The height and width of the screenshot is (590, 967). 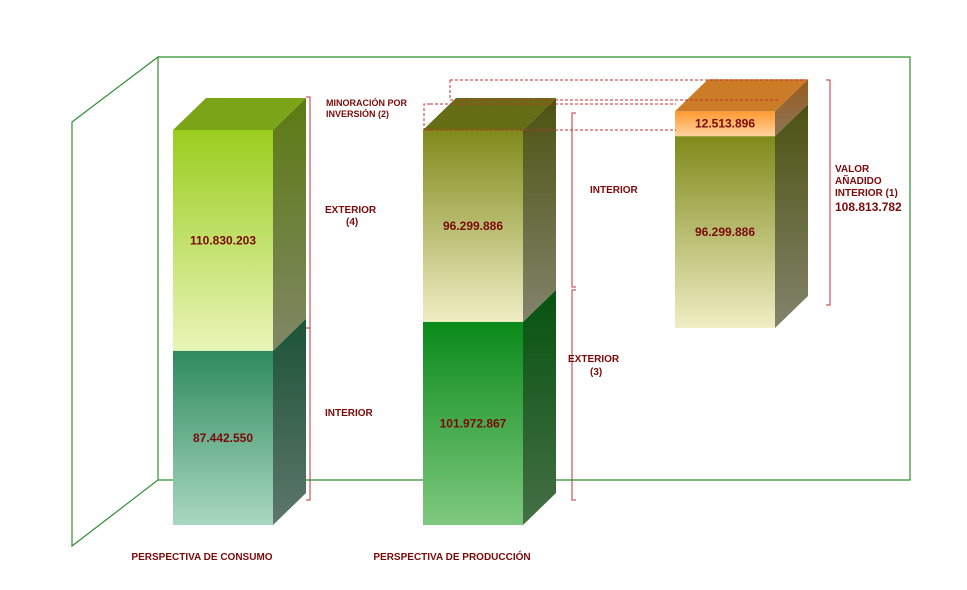 I want to click on label-interior-produccion: INTERIOR, so click(x=614, y=190).